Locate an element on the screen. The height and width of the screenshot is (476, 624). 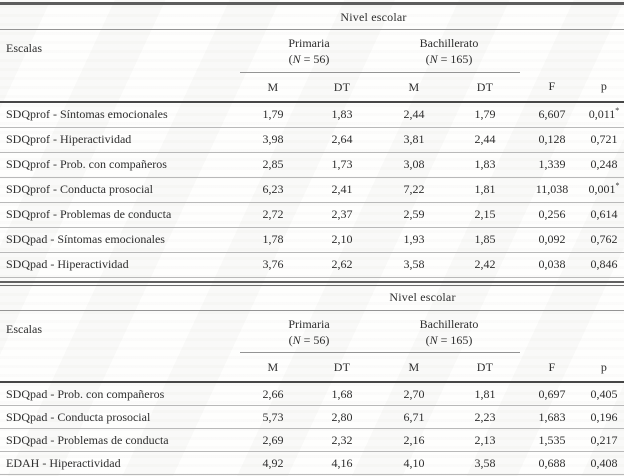
group-header-primaria: Primaria (N = 56) is located at coordinates (309, 51).